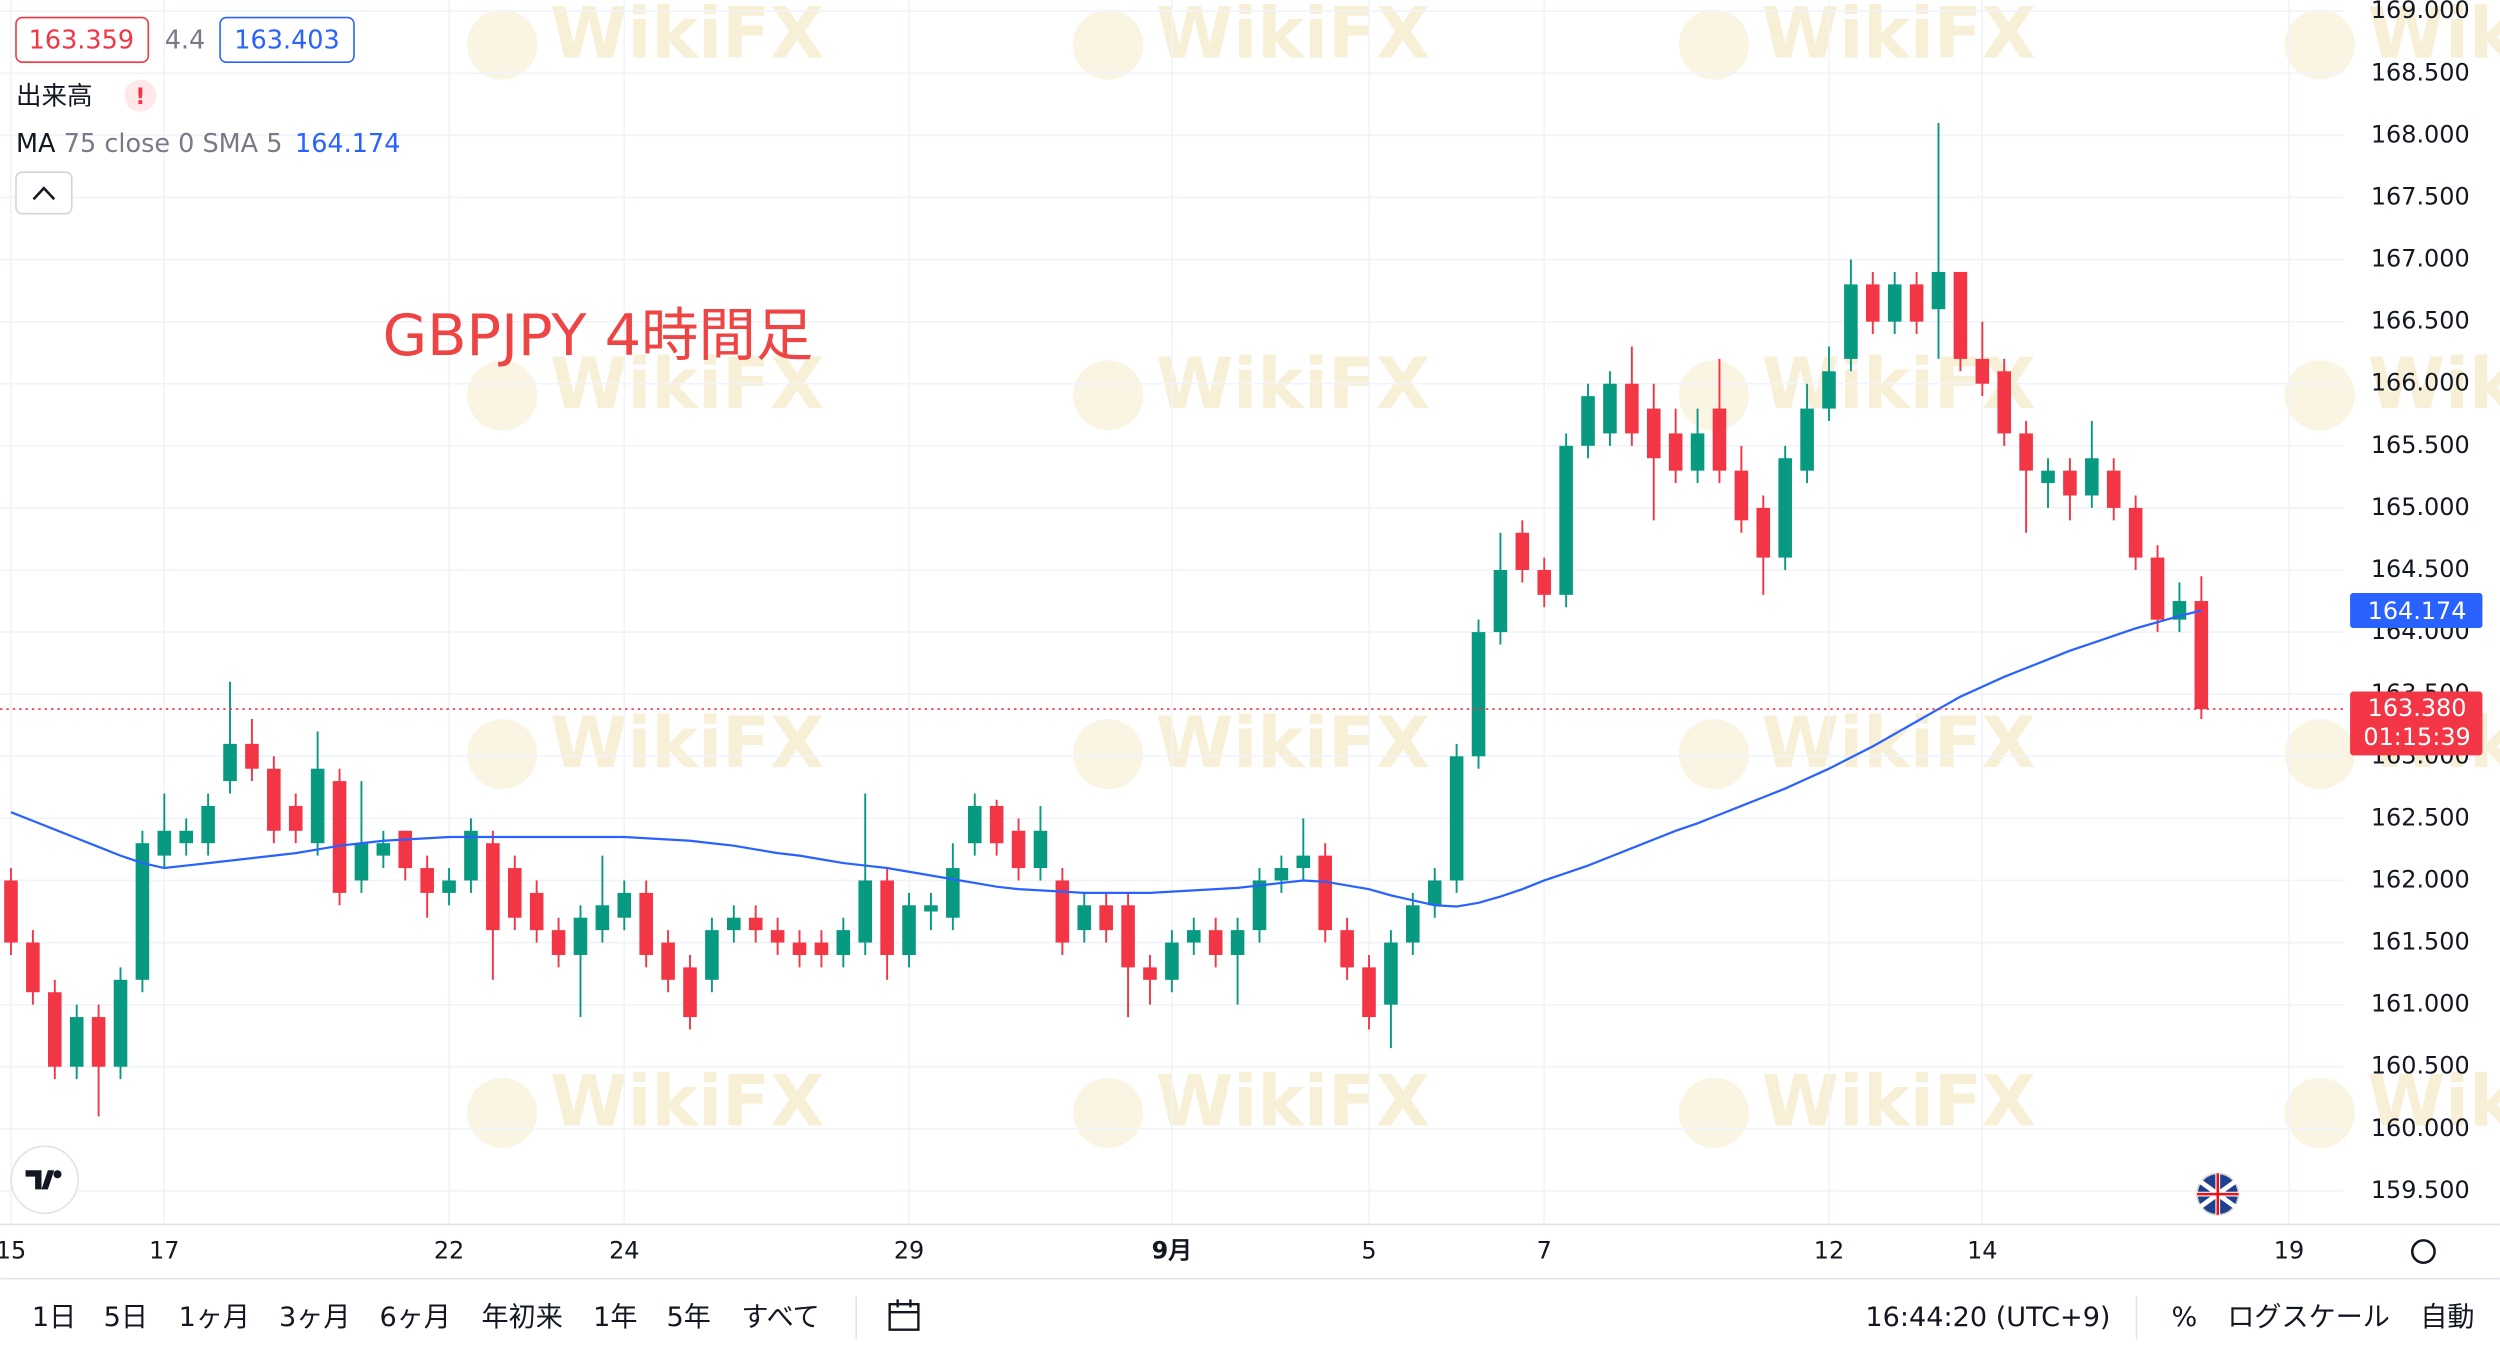  What do you see at coordinates (688, 1317) in the screenshot?
I see `range-button: 5年` at bounding box center [688, 1317].